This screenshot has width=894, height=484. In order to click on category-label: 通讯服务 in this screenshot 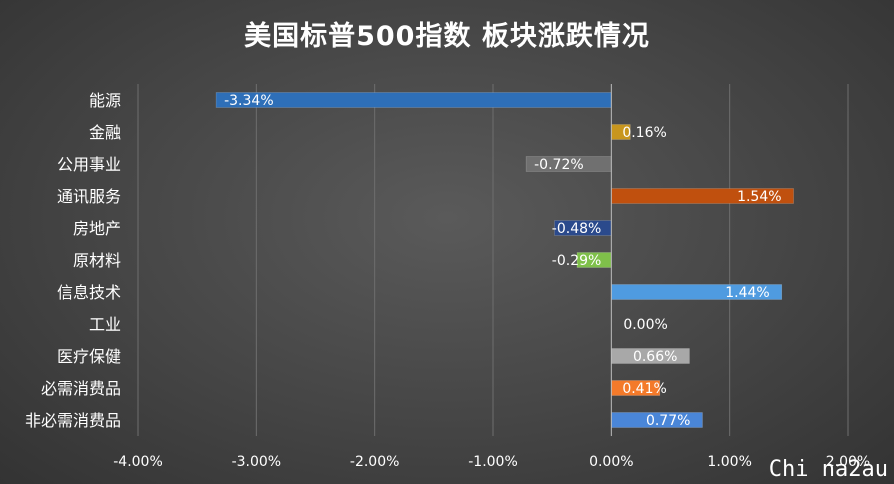, I will do `click(89, 196)`.